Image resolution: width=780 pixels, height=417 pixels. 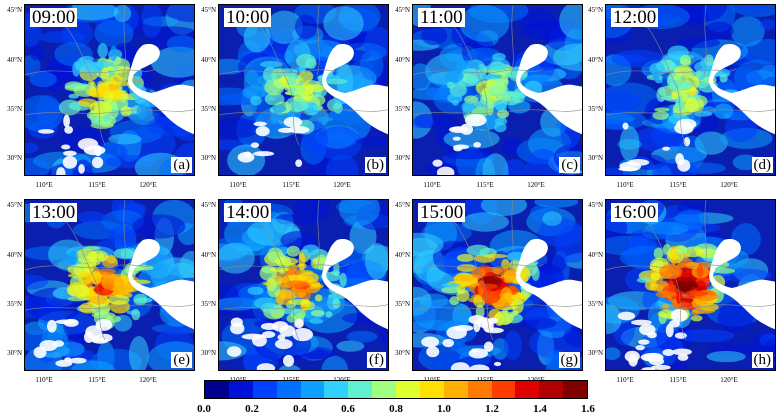 I want to click on colorbar, so click(x=396, y=389).